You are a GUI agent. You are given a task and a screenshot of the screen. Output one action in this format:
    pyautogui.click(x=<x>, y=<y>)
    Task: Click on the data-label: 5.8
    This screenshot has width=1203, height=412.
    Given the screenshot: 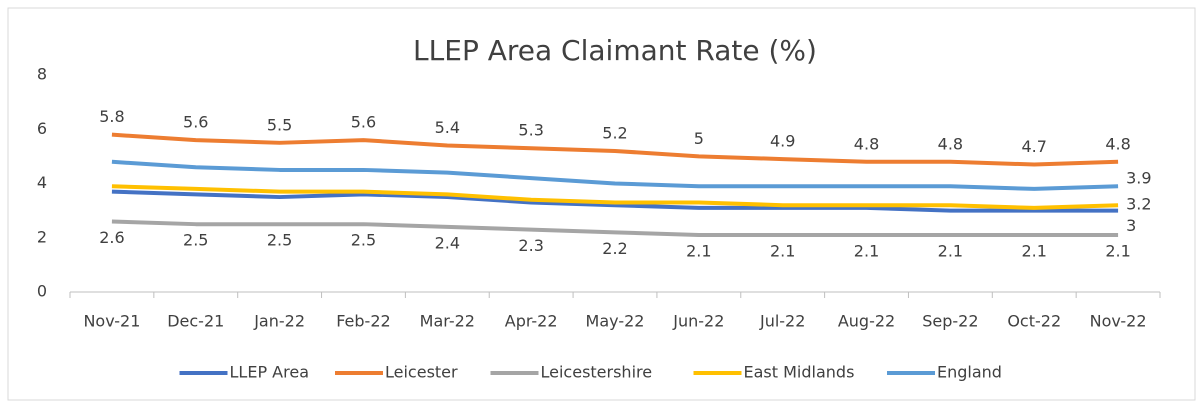 What is the action you would take?
    pyautogui.click(x=111, y=116)
    